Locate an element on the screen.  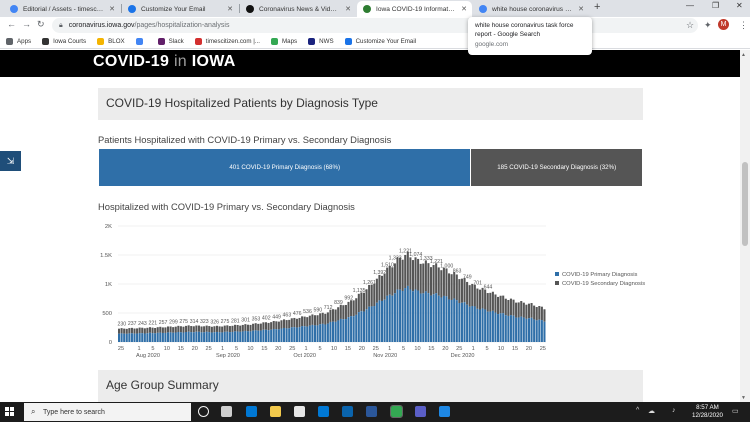
tab-title: white house coronavirus task fo is located at coordinates (532, 9).